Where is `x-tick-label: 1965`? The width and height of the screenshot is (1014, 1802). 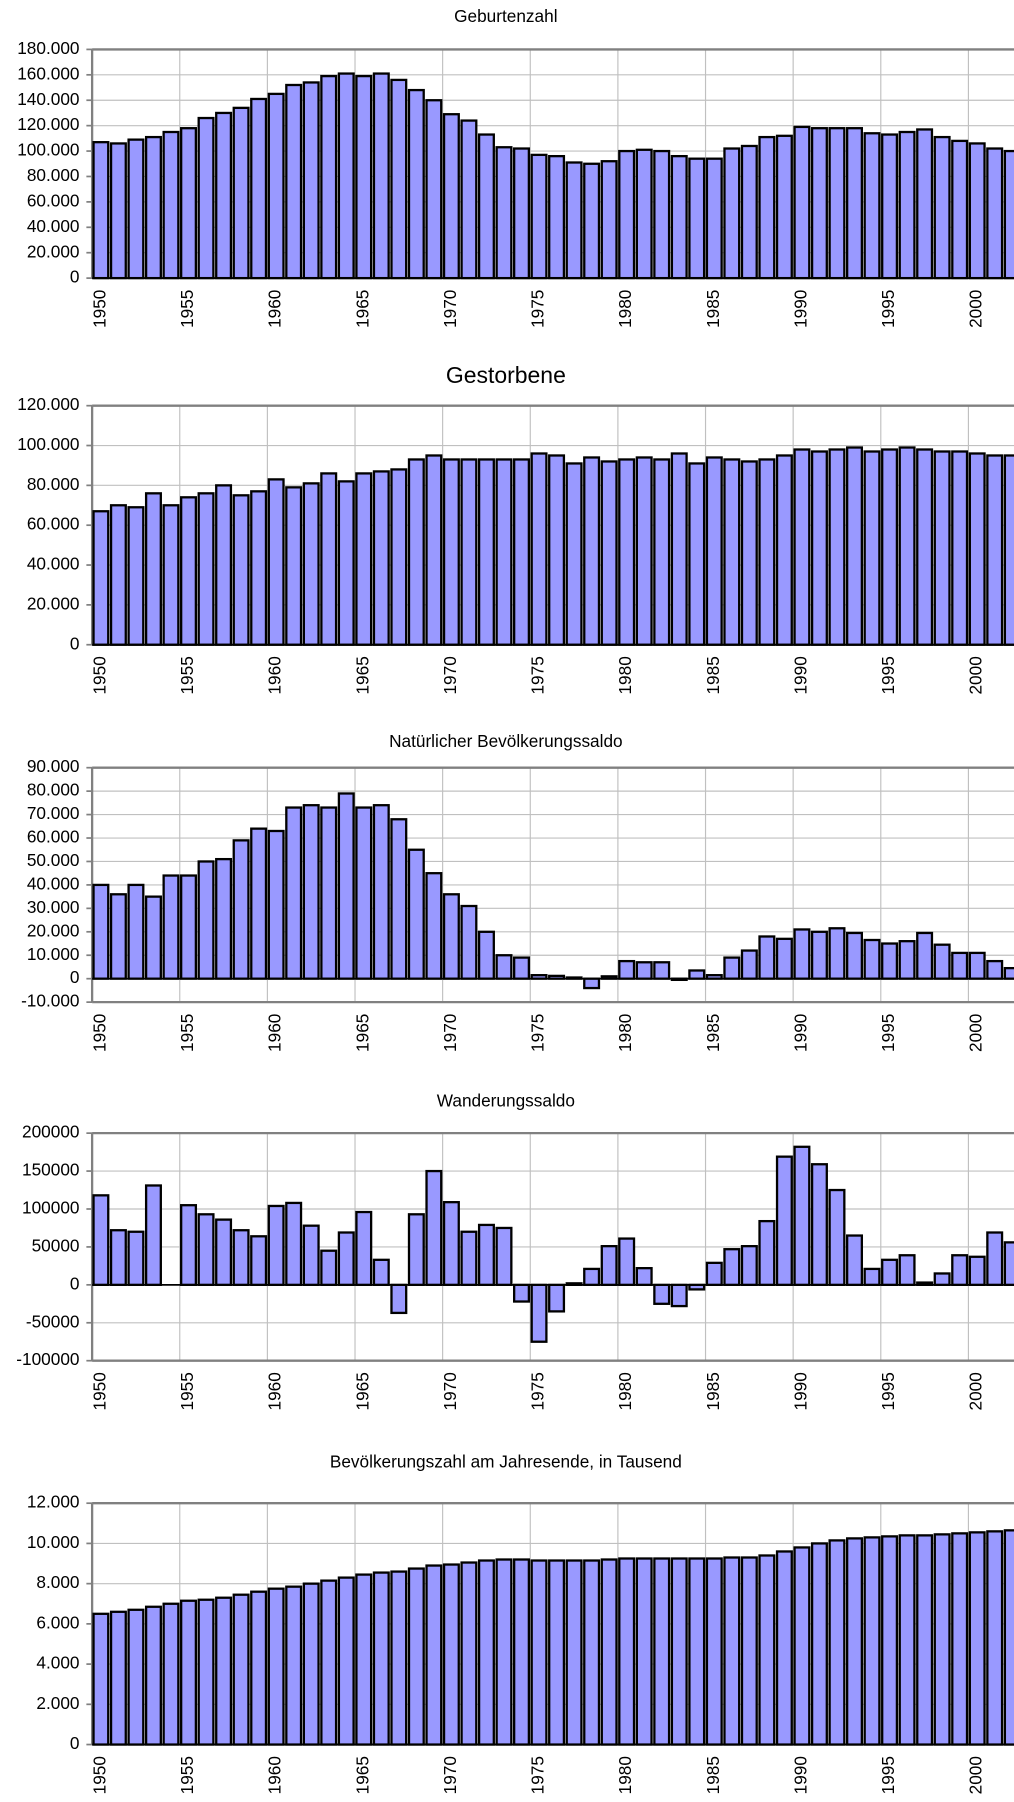 x-tick-label: 1965 is located at coordinates (362, 1033).